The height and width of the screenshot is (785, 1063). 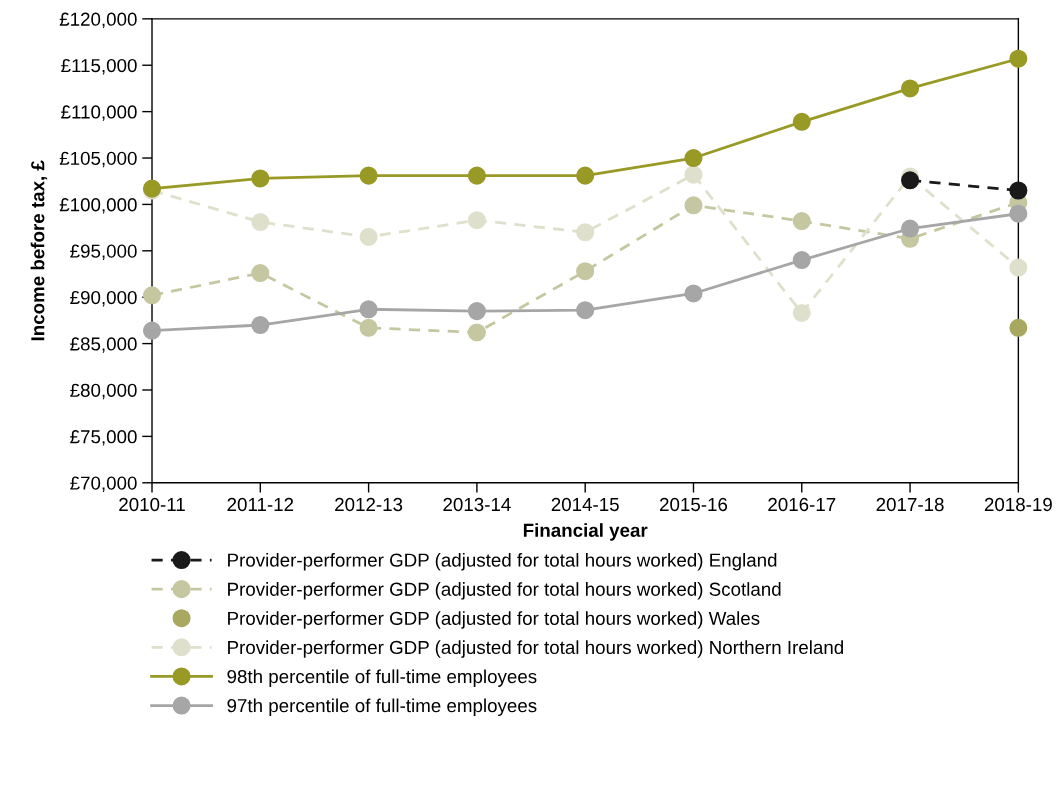 What do you see at coordinates (494, 620) in the screenshot?
I see `legend-label: Provider-performer GDP (adjusted for total hours worked) Wales` at bounding box center [494, 620].